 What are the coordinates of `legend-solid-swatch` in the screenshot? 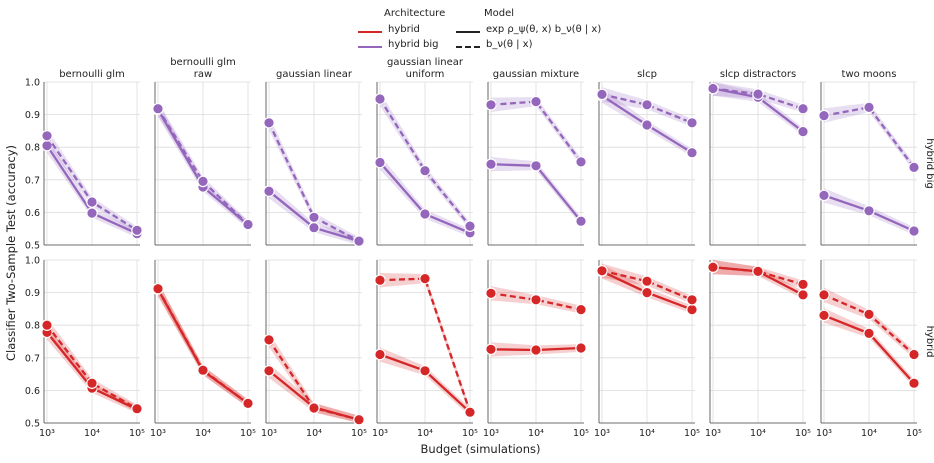 It's located at (468, 32).